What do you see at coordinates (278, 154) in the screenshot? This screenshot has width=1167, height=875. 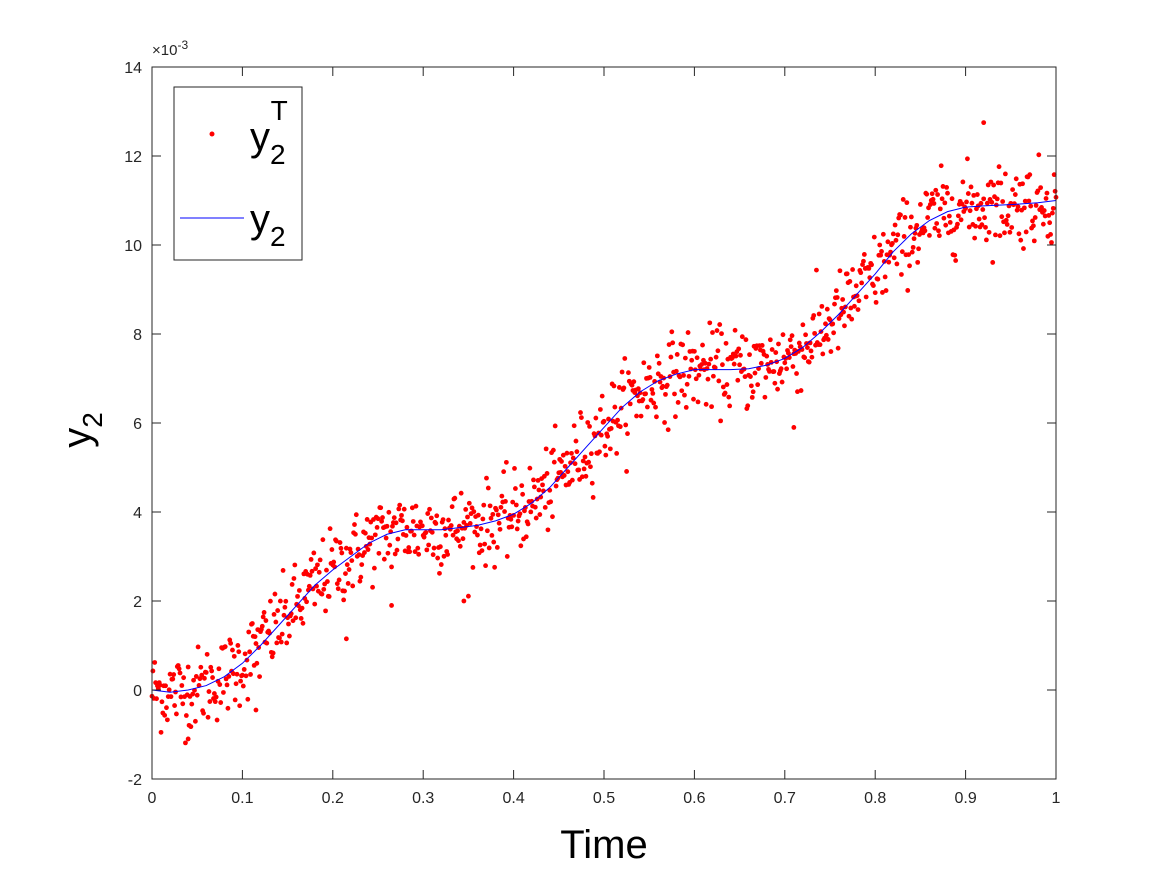 I see `legend-scatter-sub: 2` at bounding box center [278, 154].